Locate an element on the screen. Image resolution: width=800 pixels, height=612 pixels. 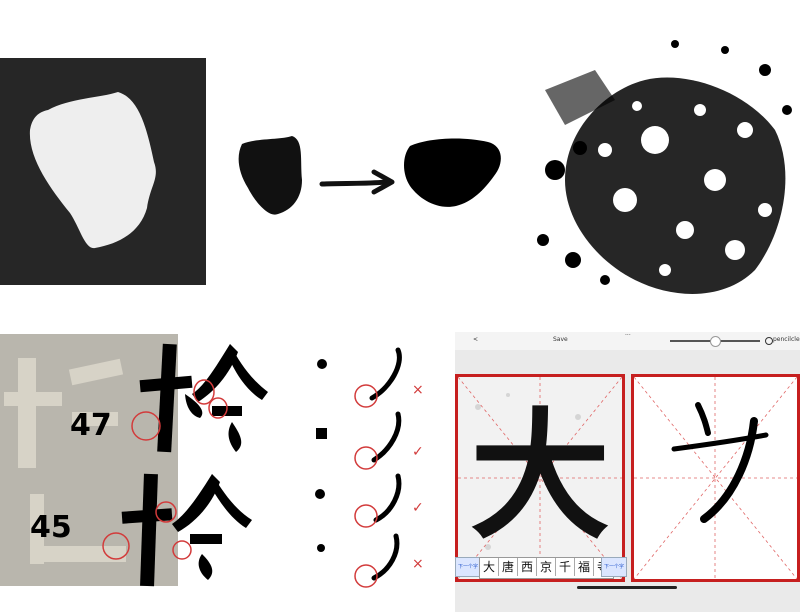
char-strip-item: 千 is located at coordinates (565, 567).